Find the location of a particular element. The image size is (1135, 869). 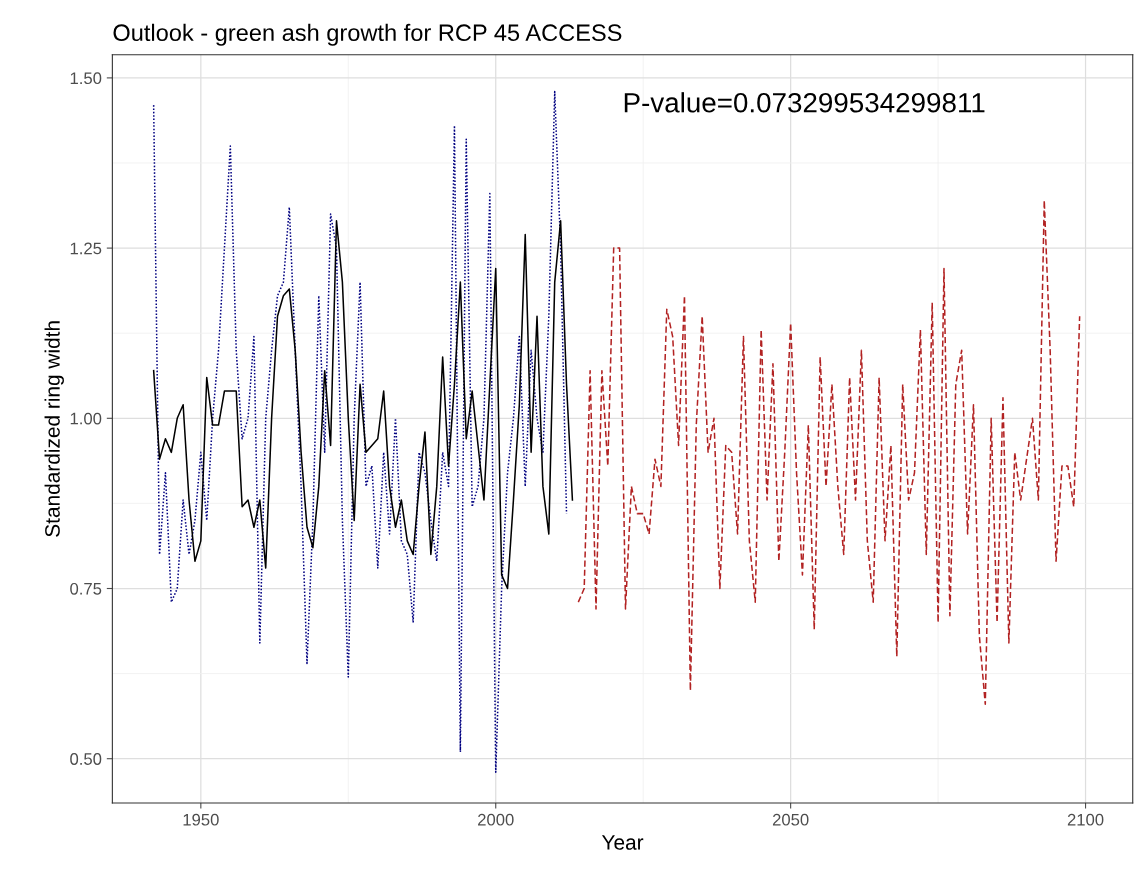

x-tick-label: 2100 is located at coordinates (1085, 819).